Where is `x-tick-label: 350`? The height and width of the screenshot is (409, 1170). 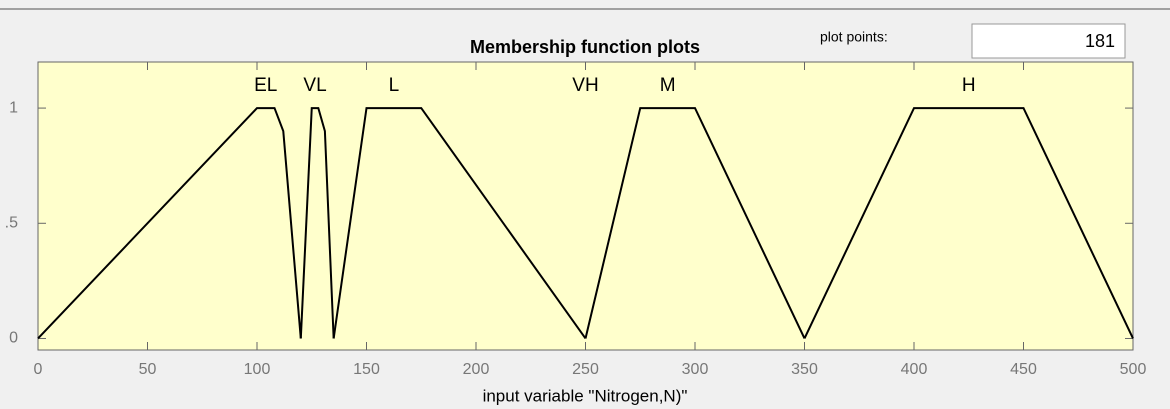
x-tick-label: 350 is located at coordinates (804, 369).